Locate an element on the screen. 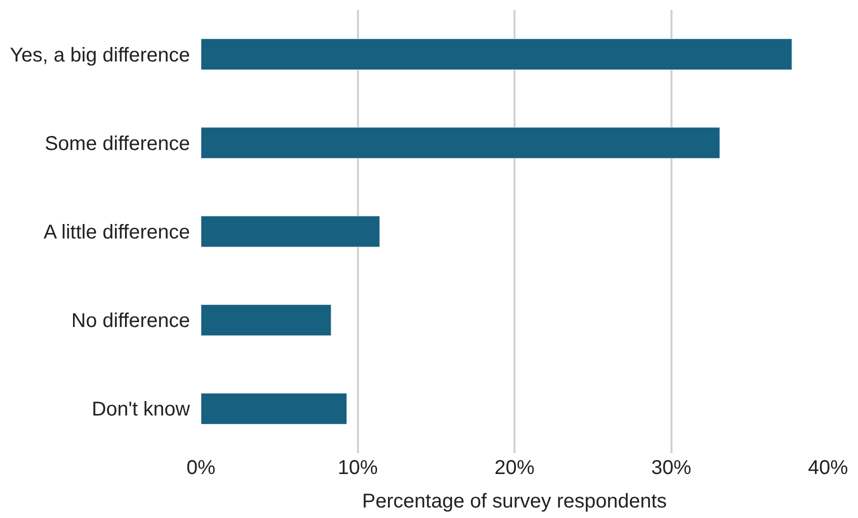 This screenshot has width=858, height=518. x-axis-title: Percentage of survey respondents is located at coordinates (514, 501).